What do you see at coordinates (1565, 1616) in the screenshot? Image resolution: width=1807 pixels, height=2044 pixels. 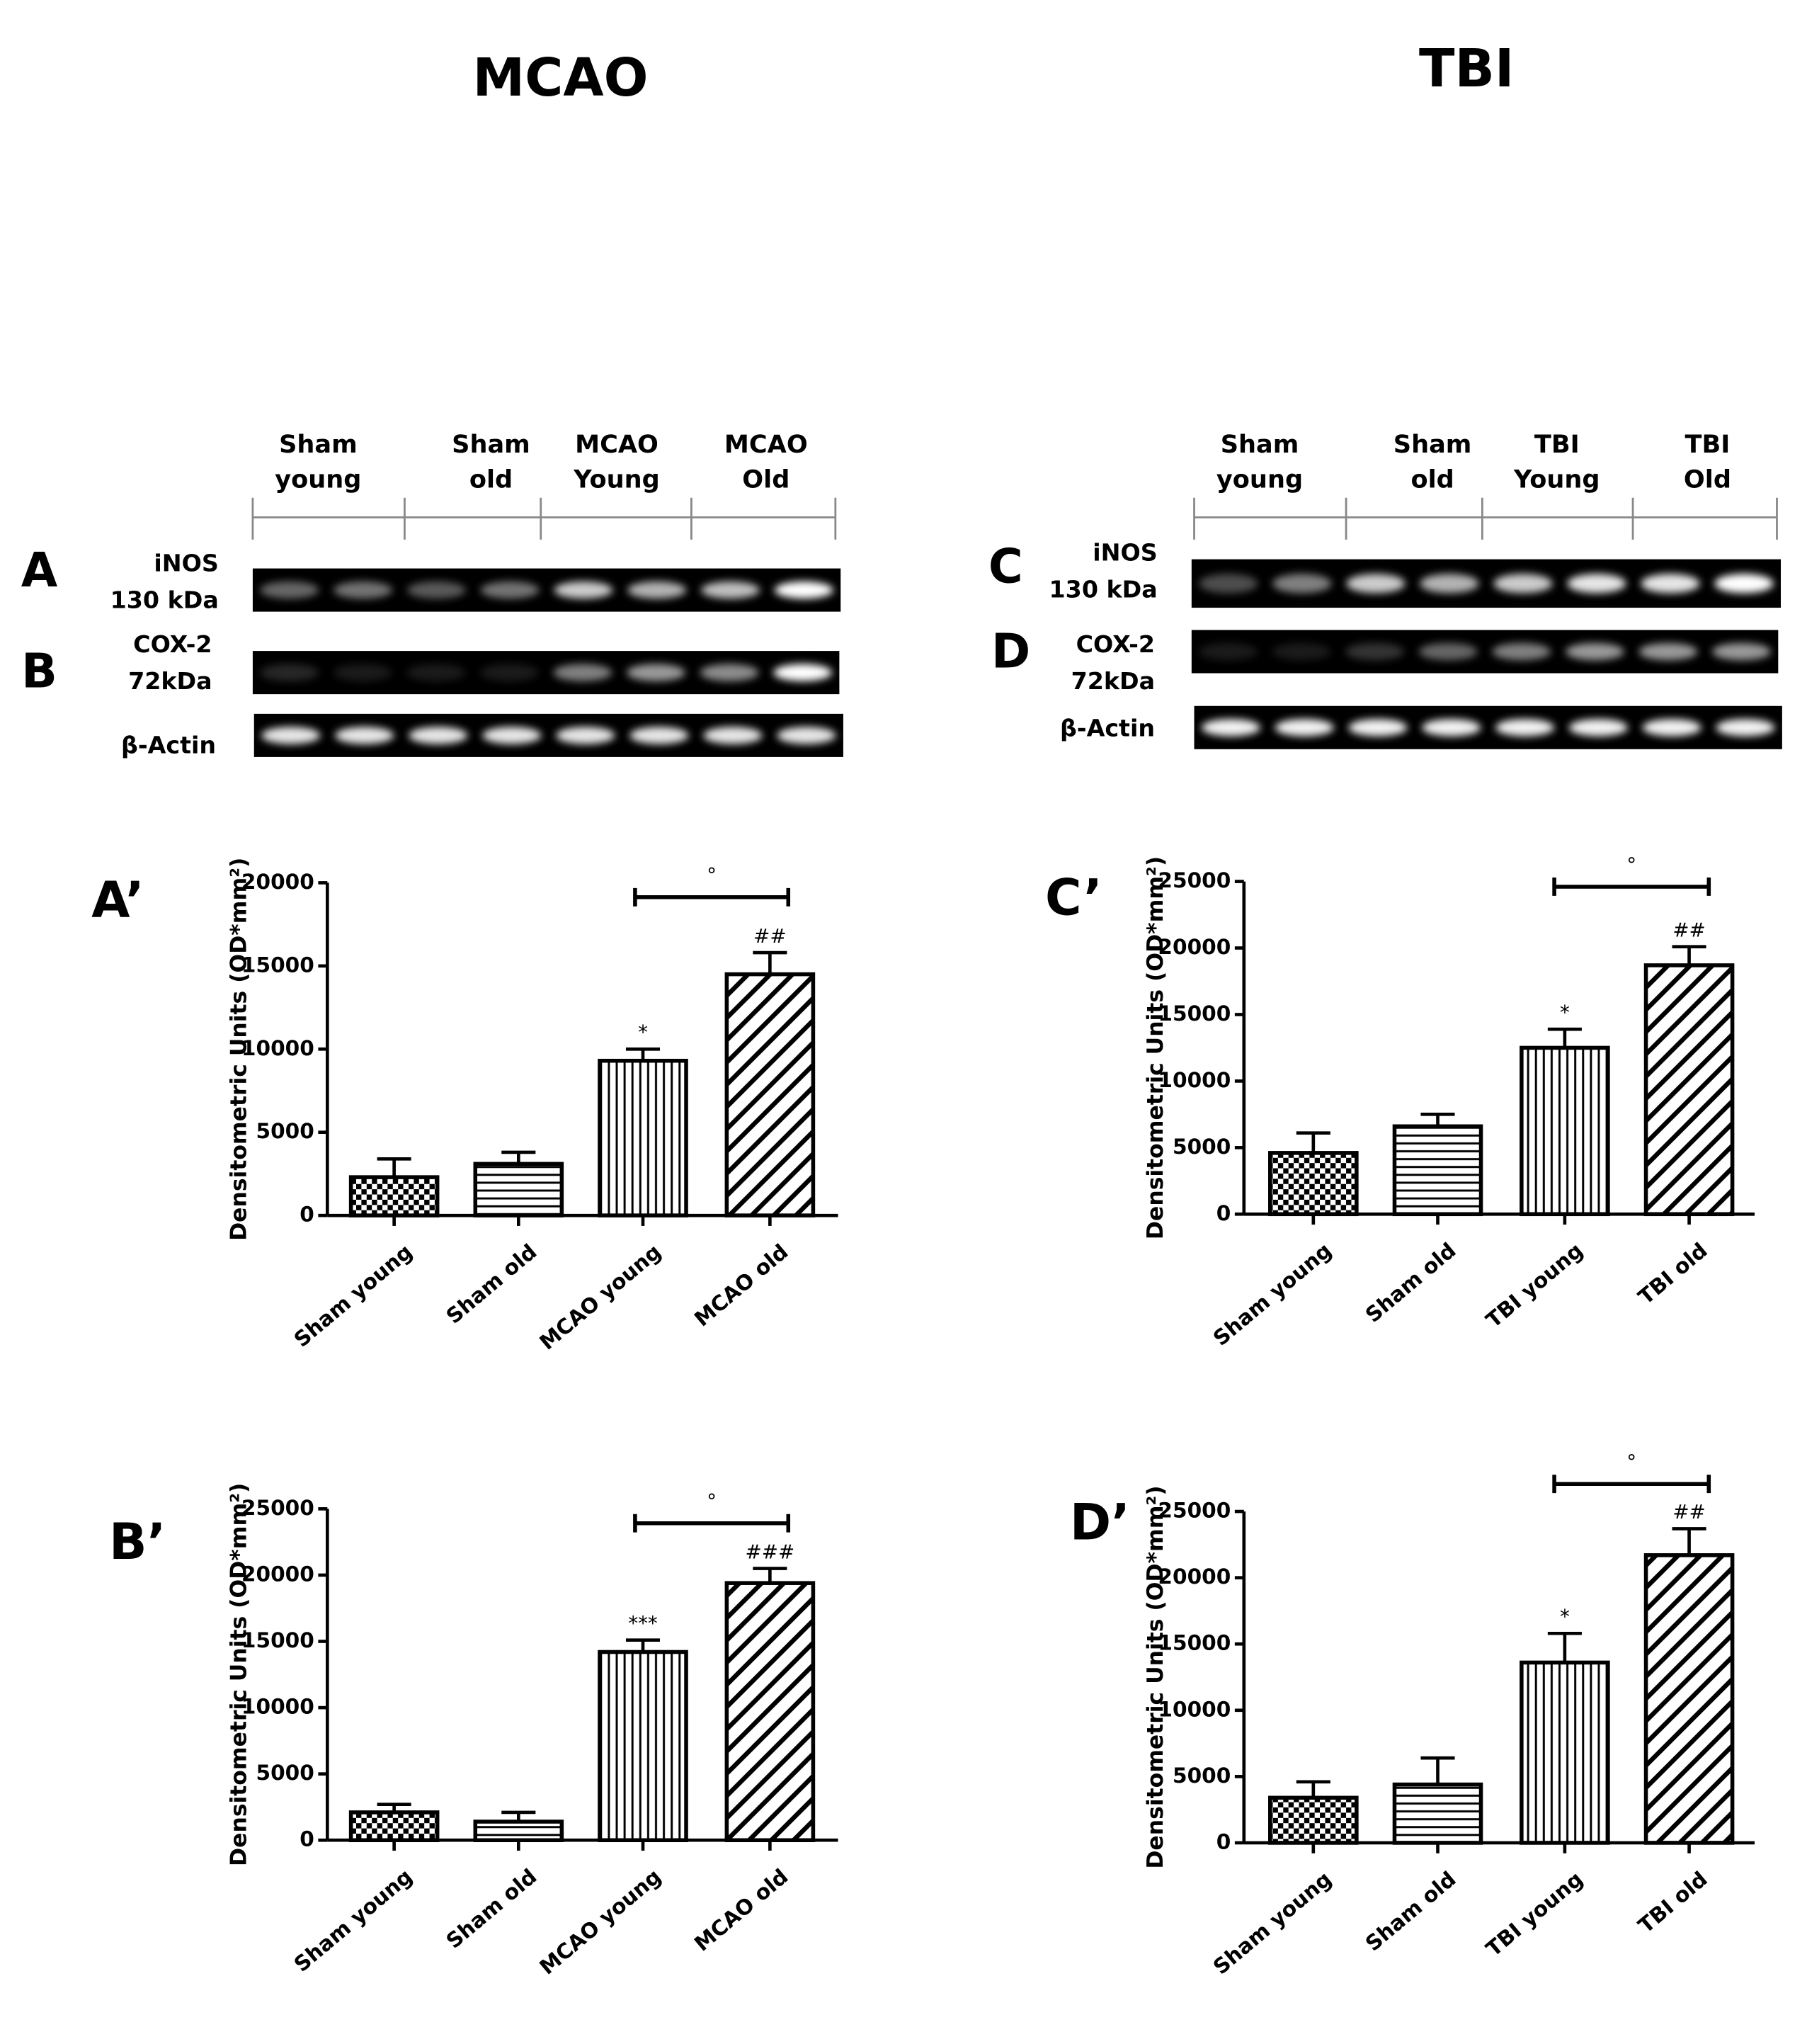 I see `significance-label: *` at bounding box center [1565, 1616].